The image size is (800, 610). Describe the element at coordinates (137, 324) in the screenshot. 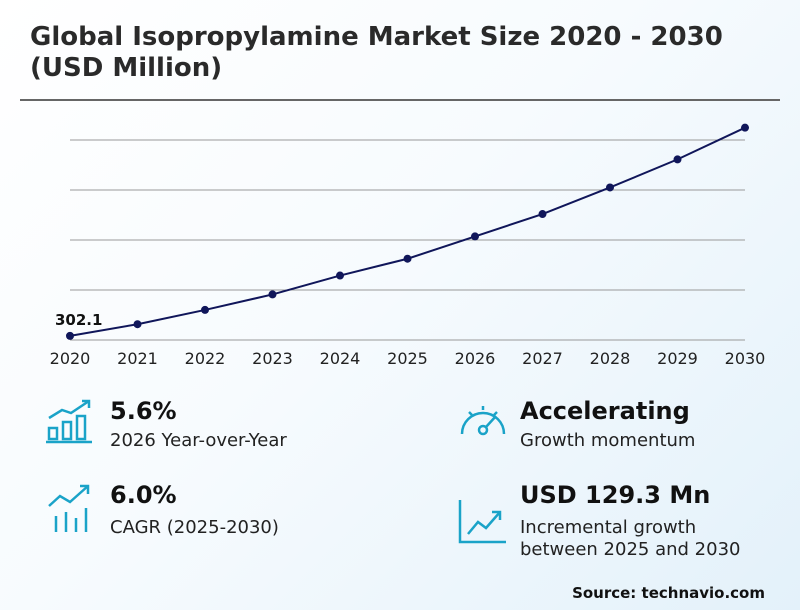

I see `data-point-2021` at that location.